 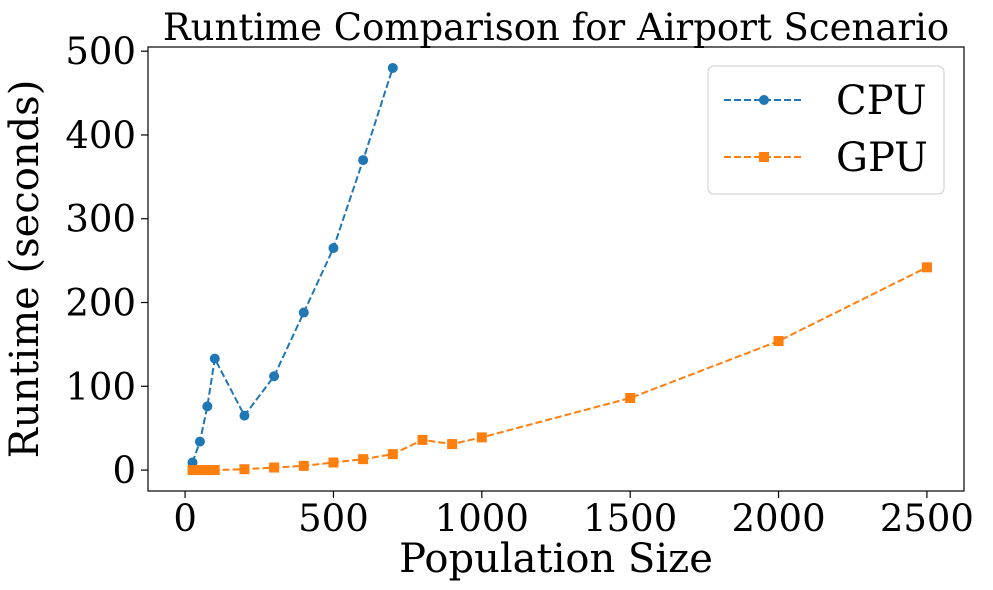 What do you see at coordinates (100, 135) in the screenshot?
I see `y-tick-label: 400` at bounding box center [100, 135].